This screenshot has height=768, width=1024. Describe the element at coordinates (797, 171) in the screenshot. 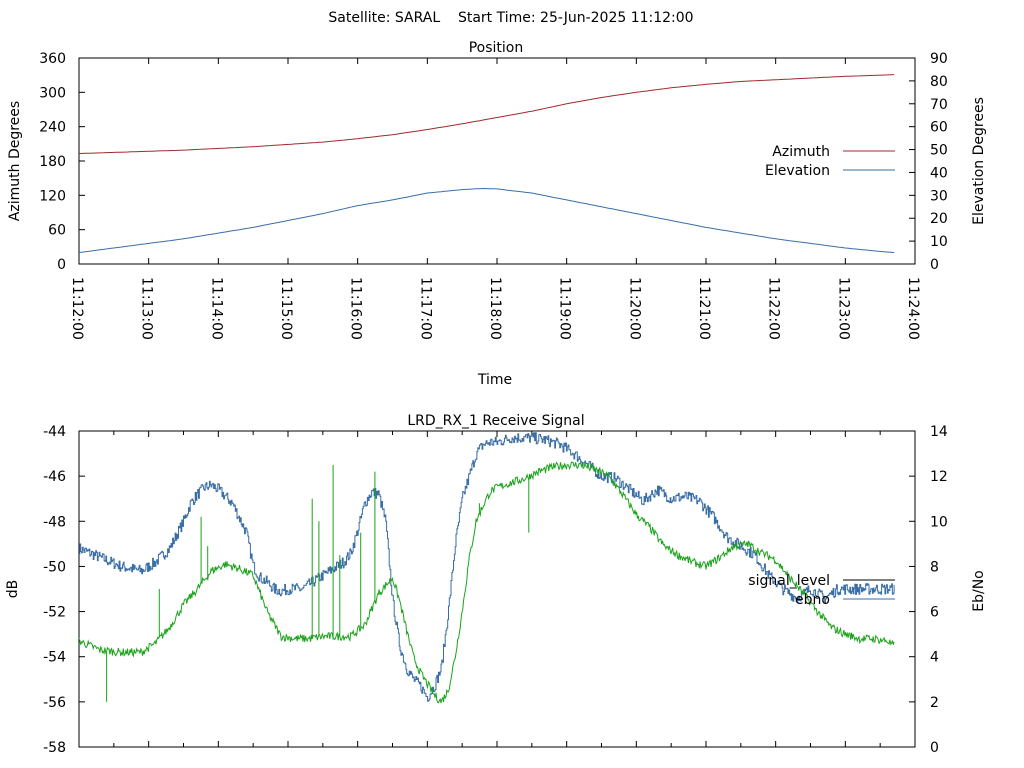

I see `legend-elevation-label: Elevation` at that location.